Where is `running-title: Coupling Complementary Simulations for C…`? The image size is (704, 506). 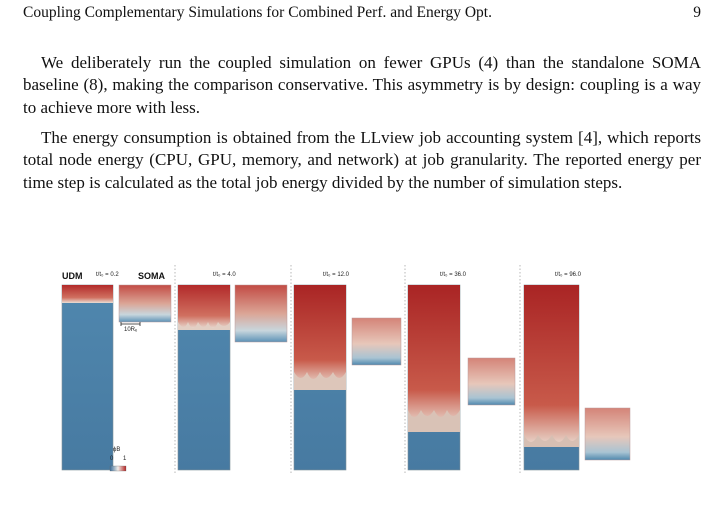
running-title: Coupling Complementary Simulations for C… is located at coordinates (257, 12).